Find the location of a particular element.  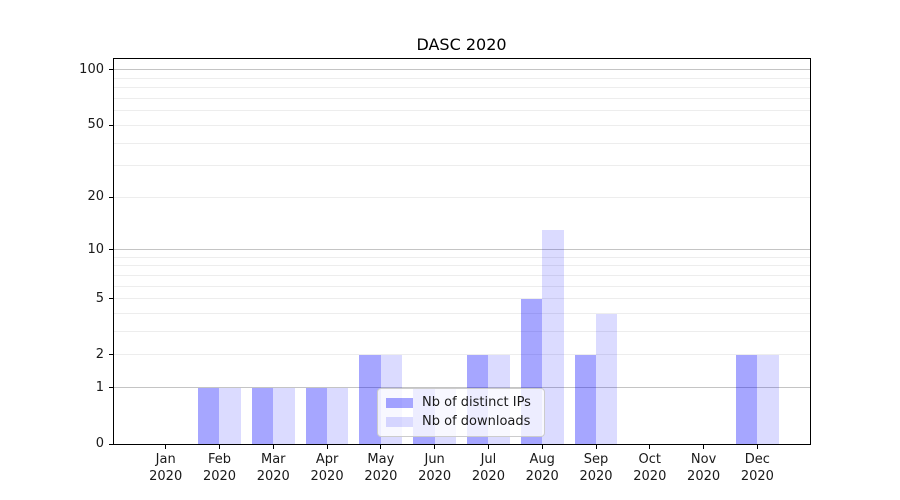

bar-distinct-ips-sep is located at coordinates (585, 399).